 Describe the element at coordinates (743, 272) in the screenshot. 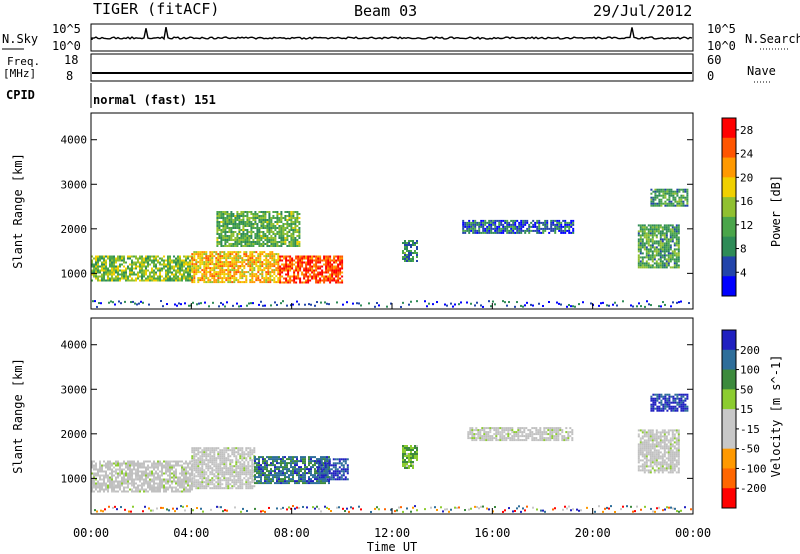

I see `colorbar-tick-label: 4` at that location.